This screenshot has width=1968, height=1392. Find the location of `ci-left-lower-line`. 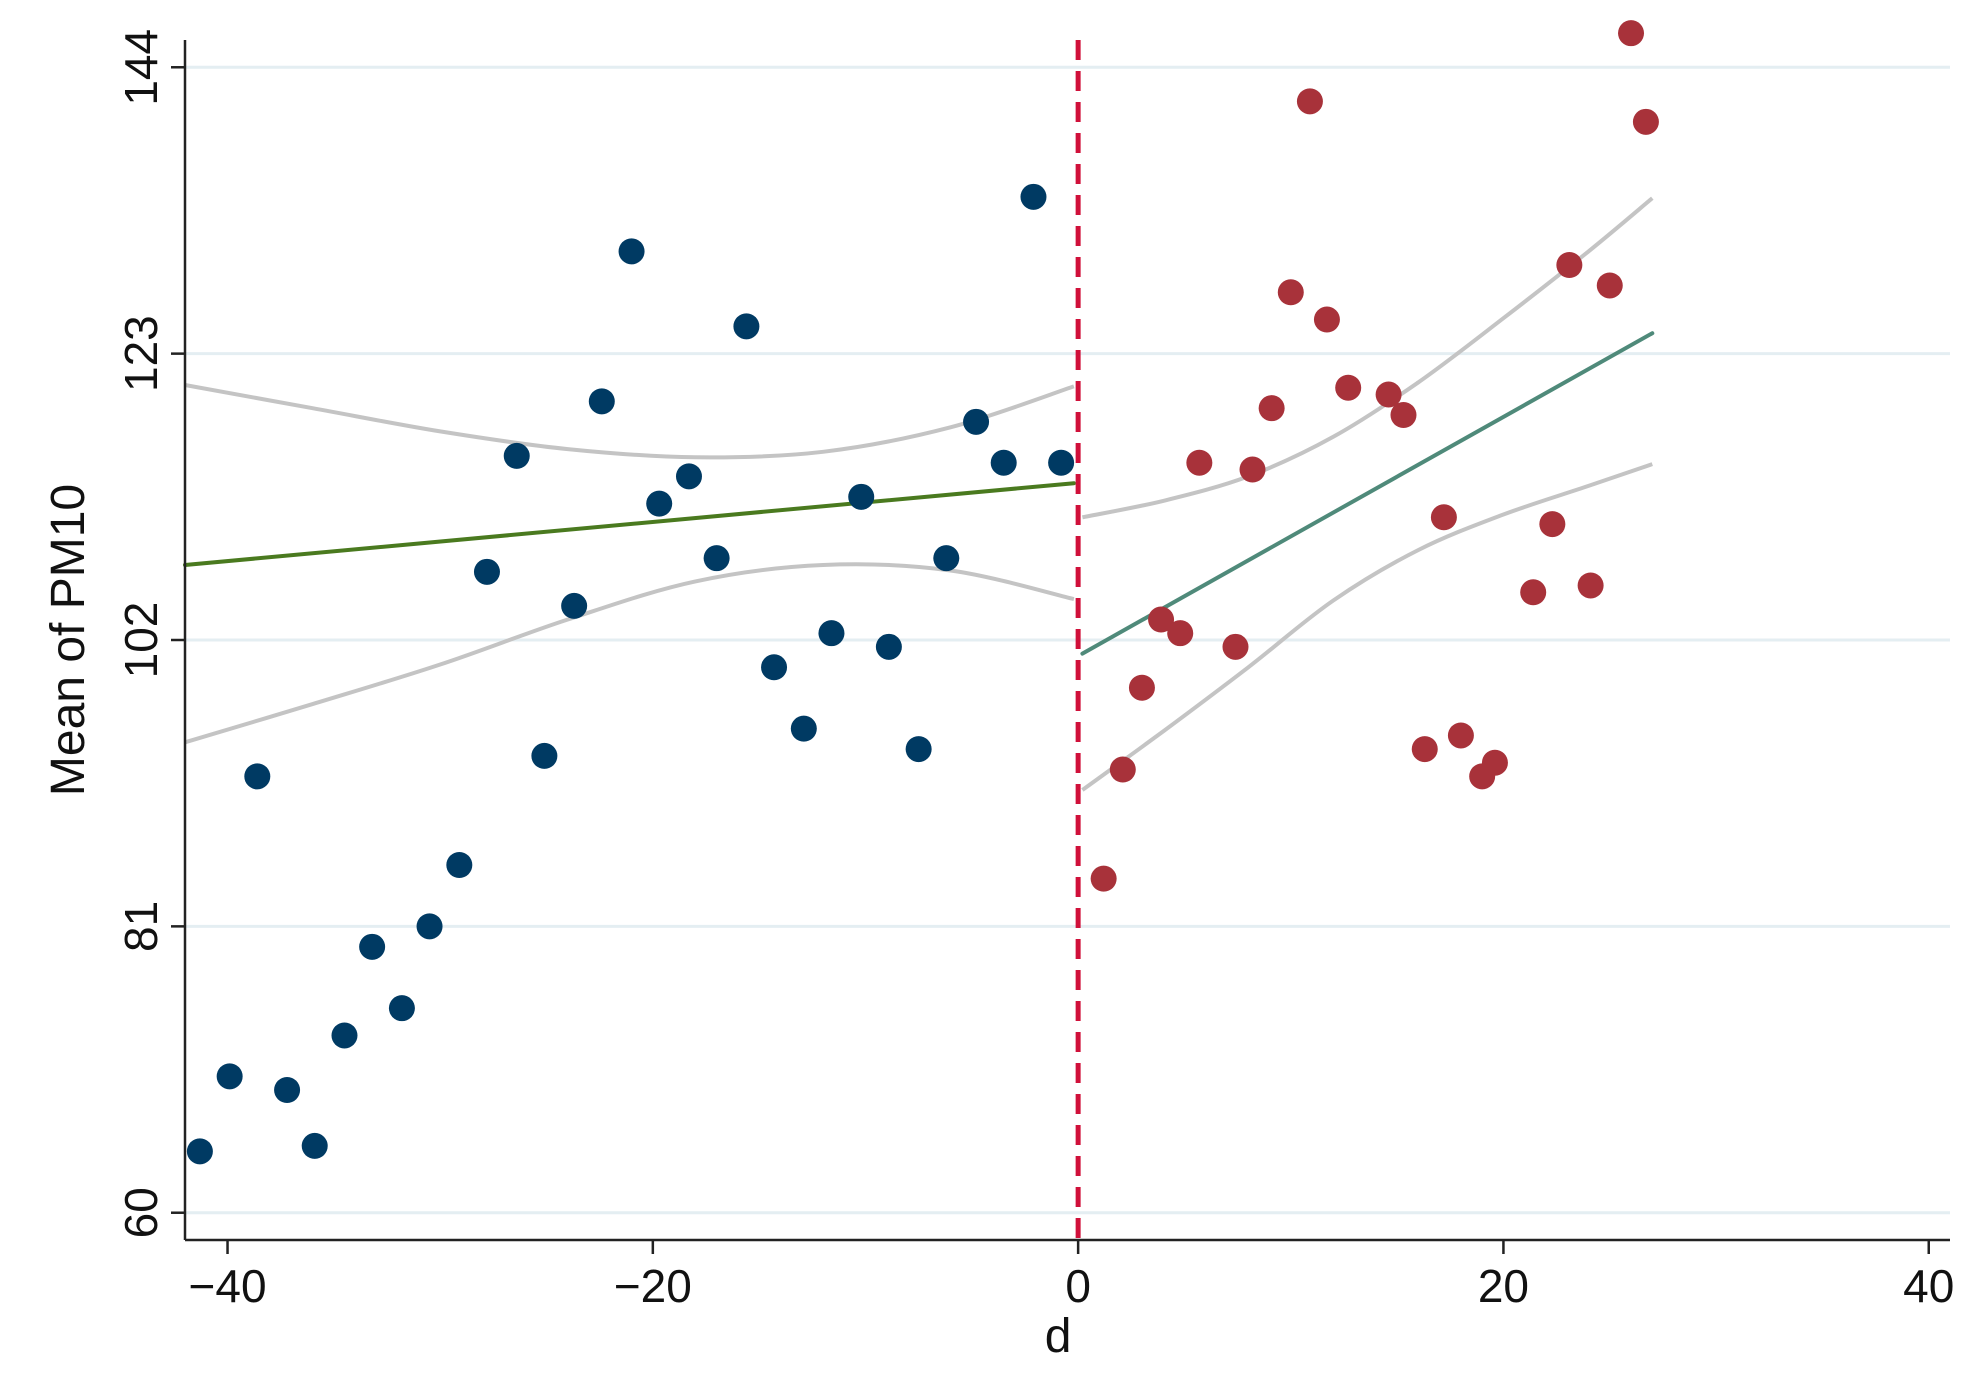

ci-left-lower-line is located at coordinates (629, 653).